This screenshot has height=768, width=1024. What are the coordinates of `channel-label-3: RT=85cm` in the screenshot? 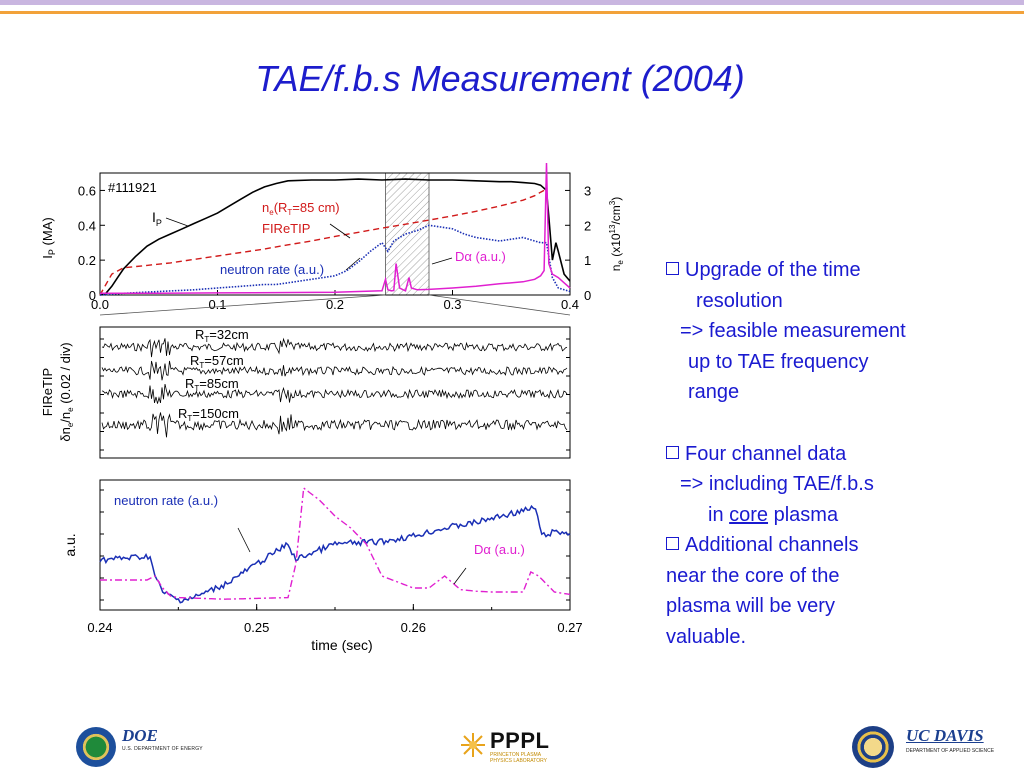 It's located at (212, 384).